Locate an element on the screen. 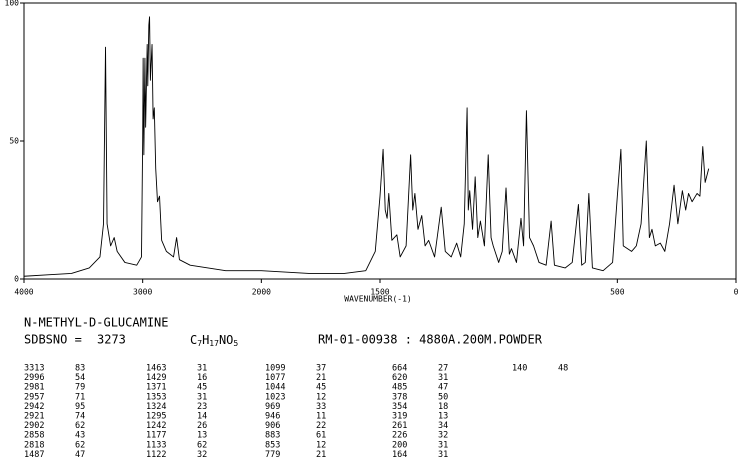 This screenshot has height=457, width=738. peak-intensity: 27 is located at coordinates (443, 369).